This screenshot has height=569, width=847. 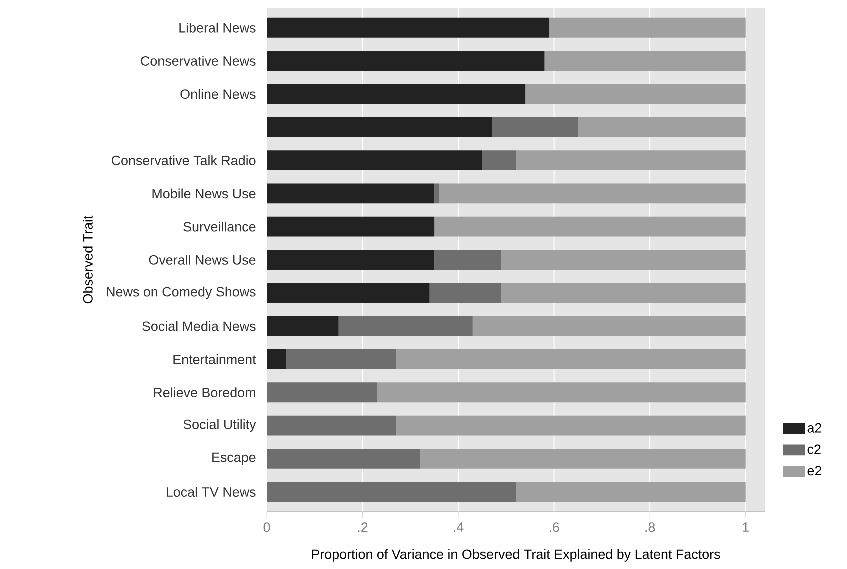 I want to click on x-tick-label: .2, so click(x=363, y=527).